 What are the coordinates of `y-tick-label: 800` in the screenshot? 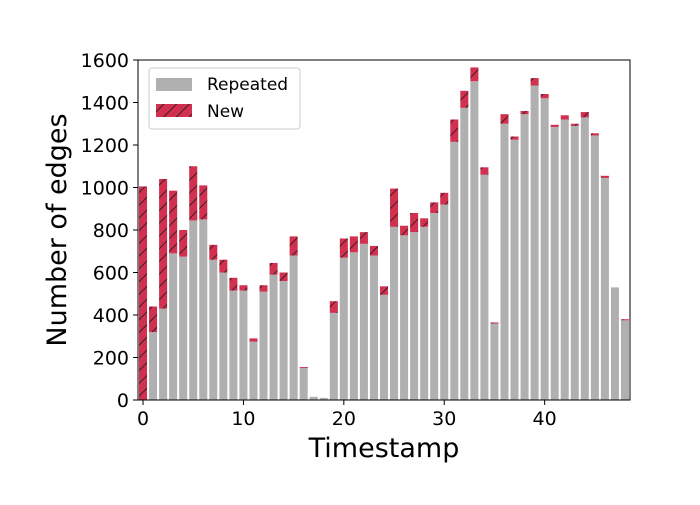 It's located at (111, 231).